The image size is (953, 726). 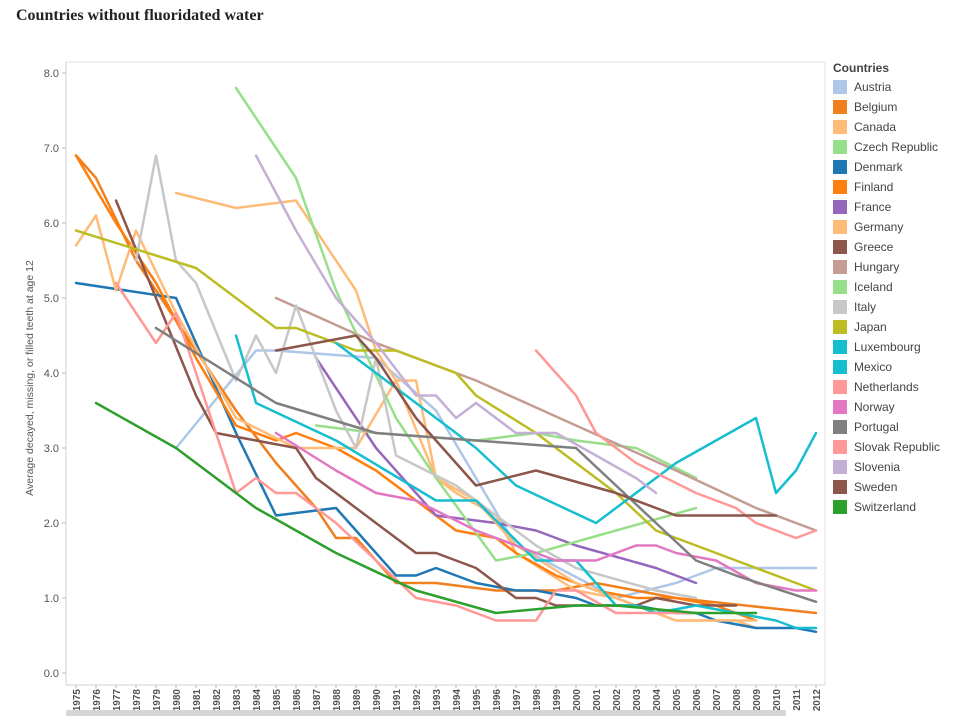 I want to click on legend-item-canada: Canada, so click(x=892, y=127).